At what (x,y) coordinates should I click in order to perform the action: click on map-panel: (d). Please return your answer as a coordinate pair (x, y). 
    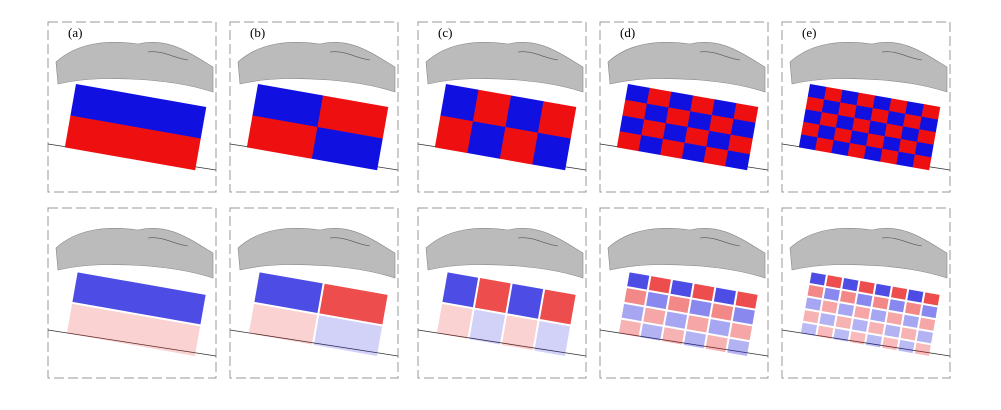
    Looking at the image, I should click on (684, 107).